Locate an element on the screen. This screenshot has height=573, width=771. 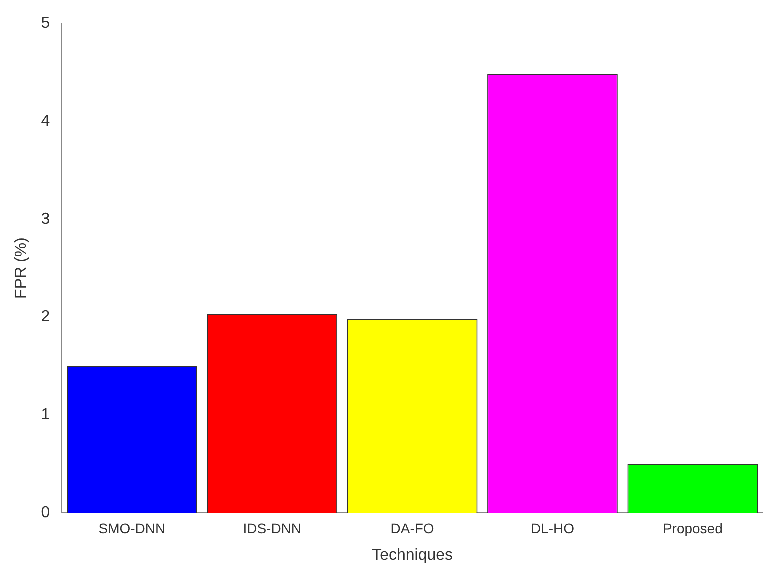
x-tick-label: Proposed is located at coordinates (692, 528).